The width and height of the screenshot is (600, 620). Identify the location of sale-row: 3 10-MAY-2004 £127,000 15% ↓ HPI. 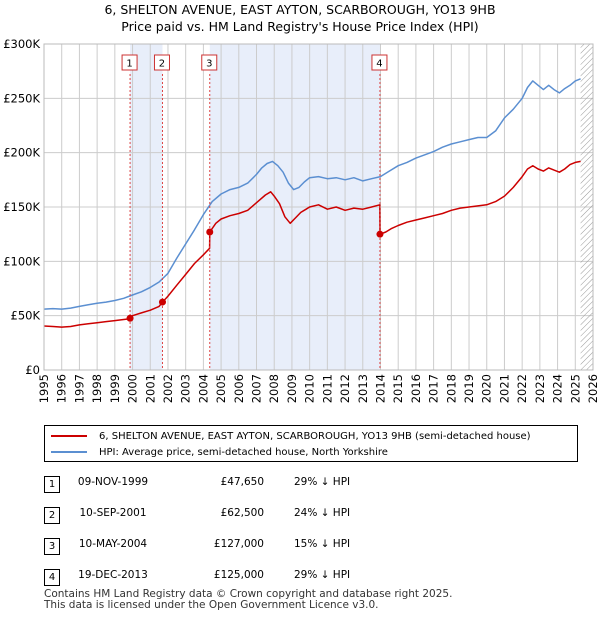
(234, 547).